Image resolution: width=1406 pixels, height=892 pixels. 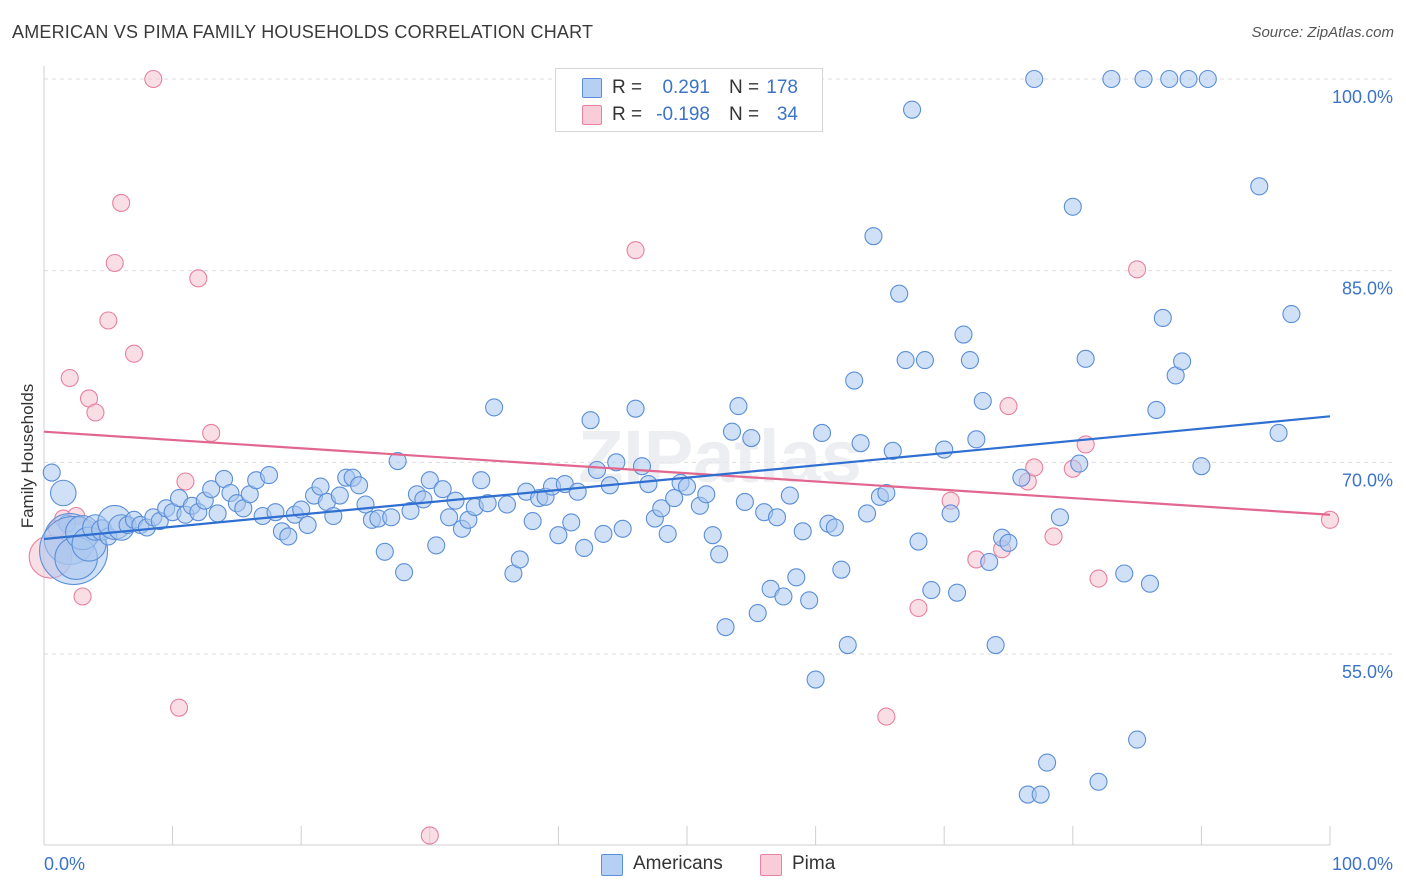 I want to click on pima-legend-label: Pima, so click(x=814, y=863).